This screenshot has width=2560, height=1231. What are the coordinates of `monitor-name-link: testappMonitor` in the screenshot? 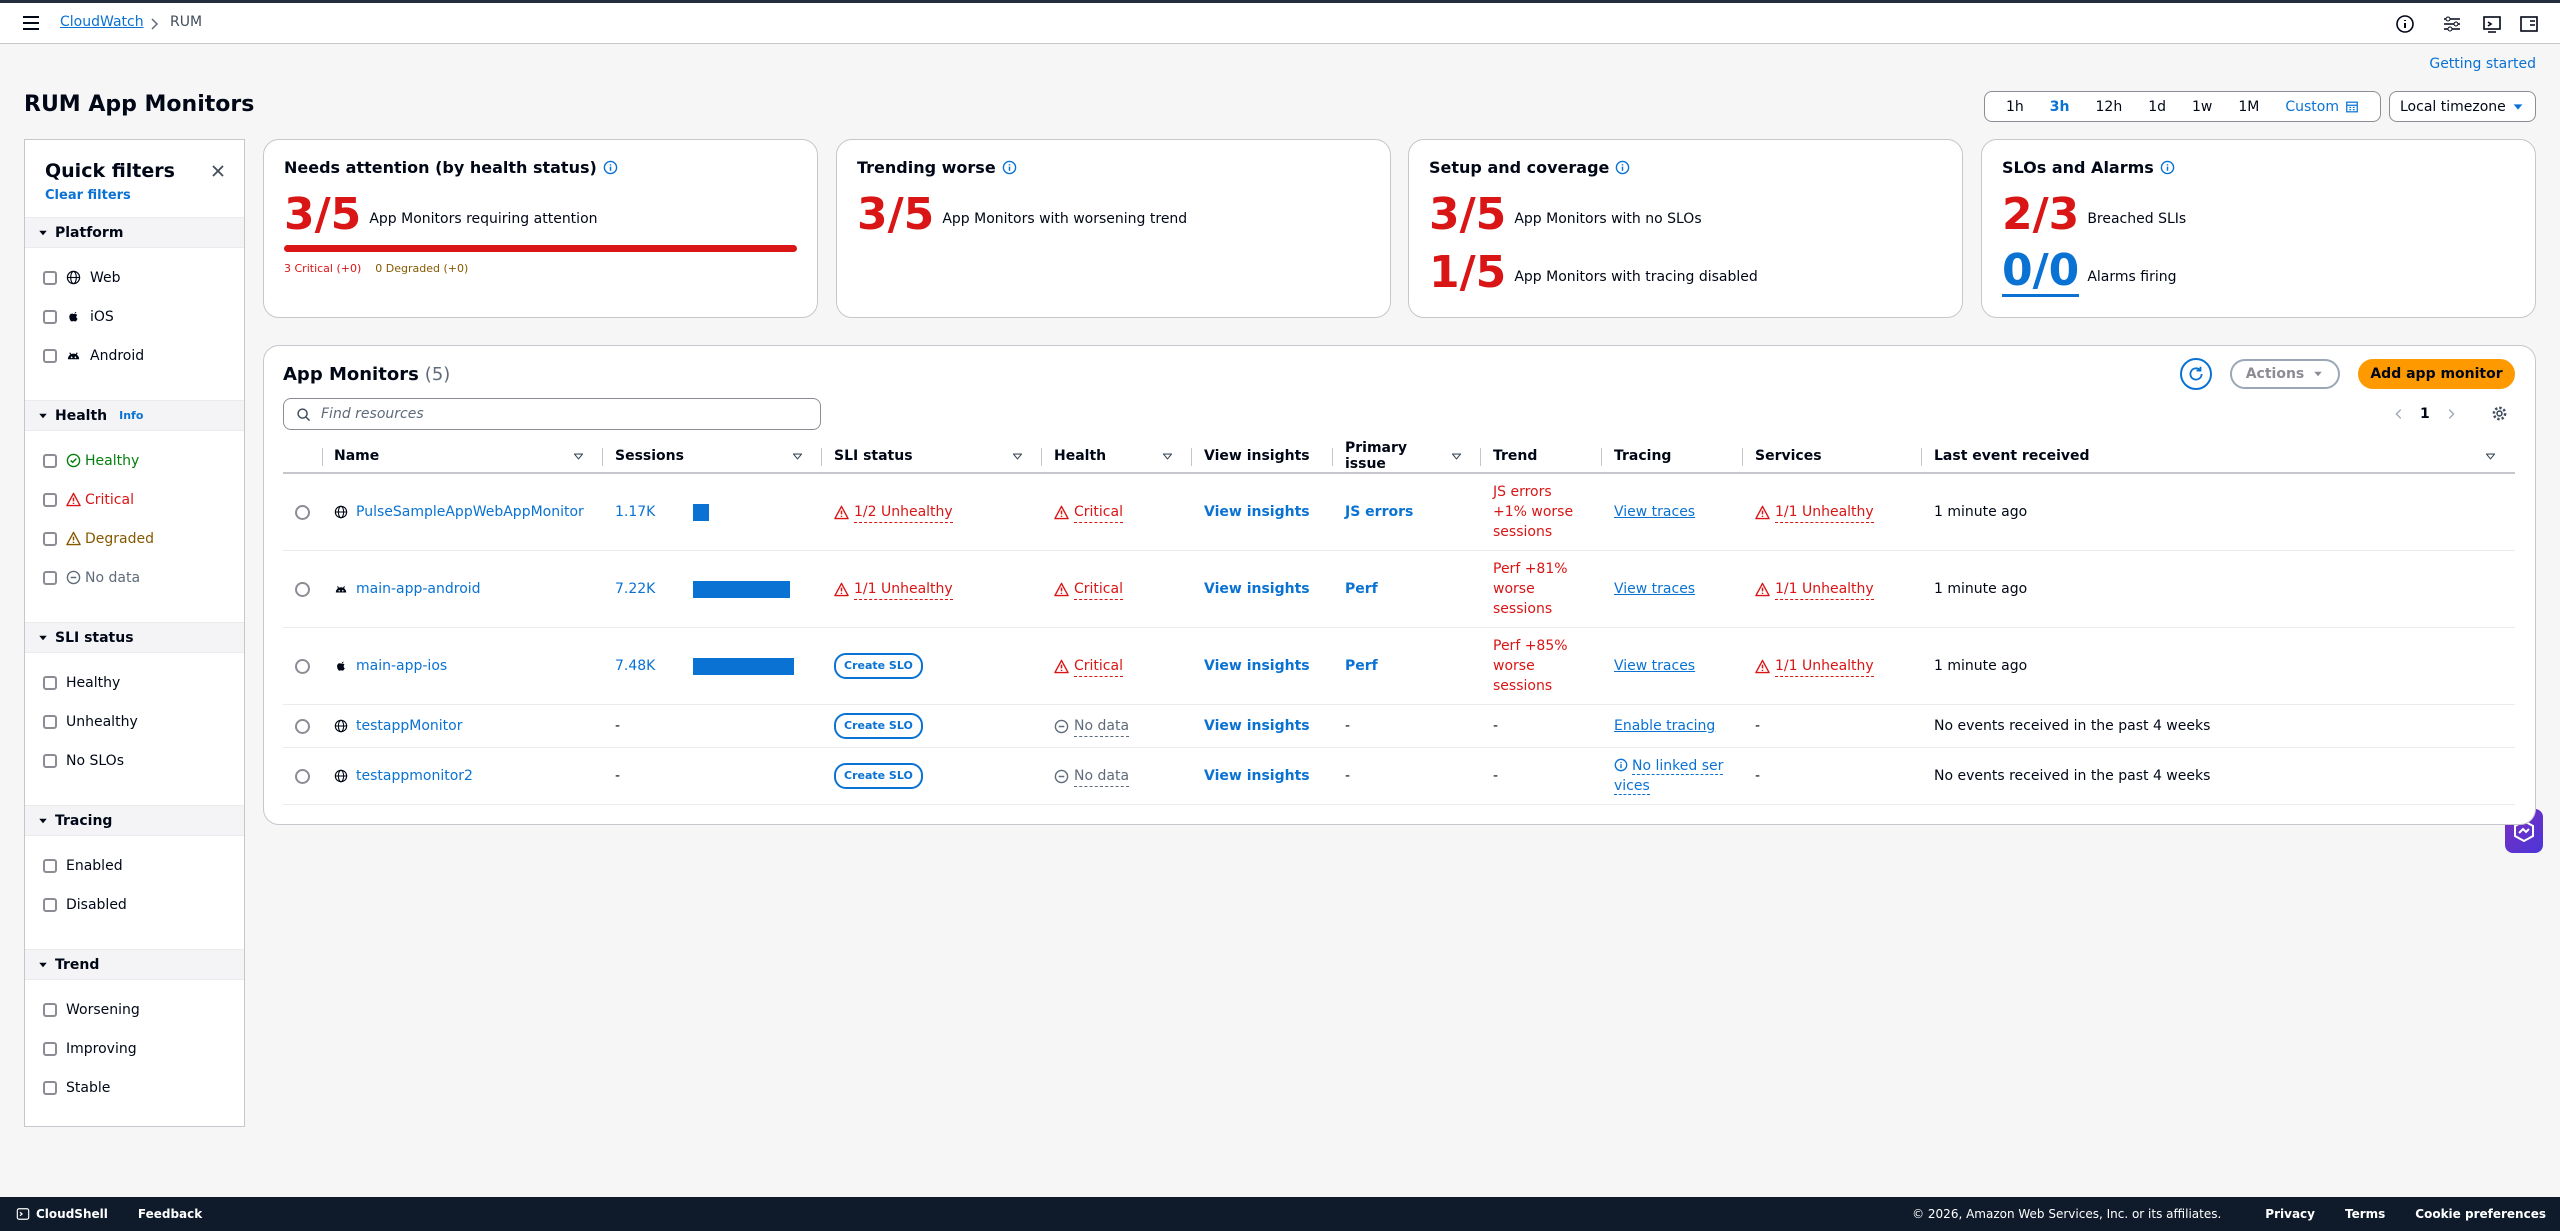 It's located at (409, 726).